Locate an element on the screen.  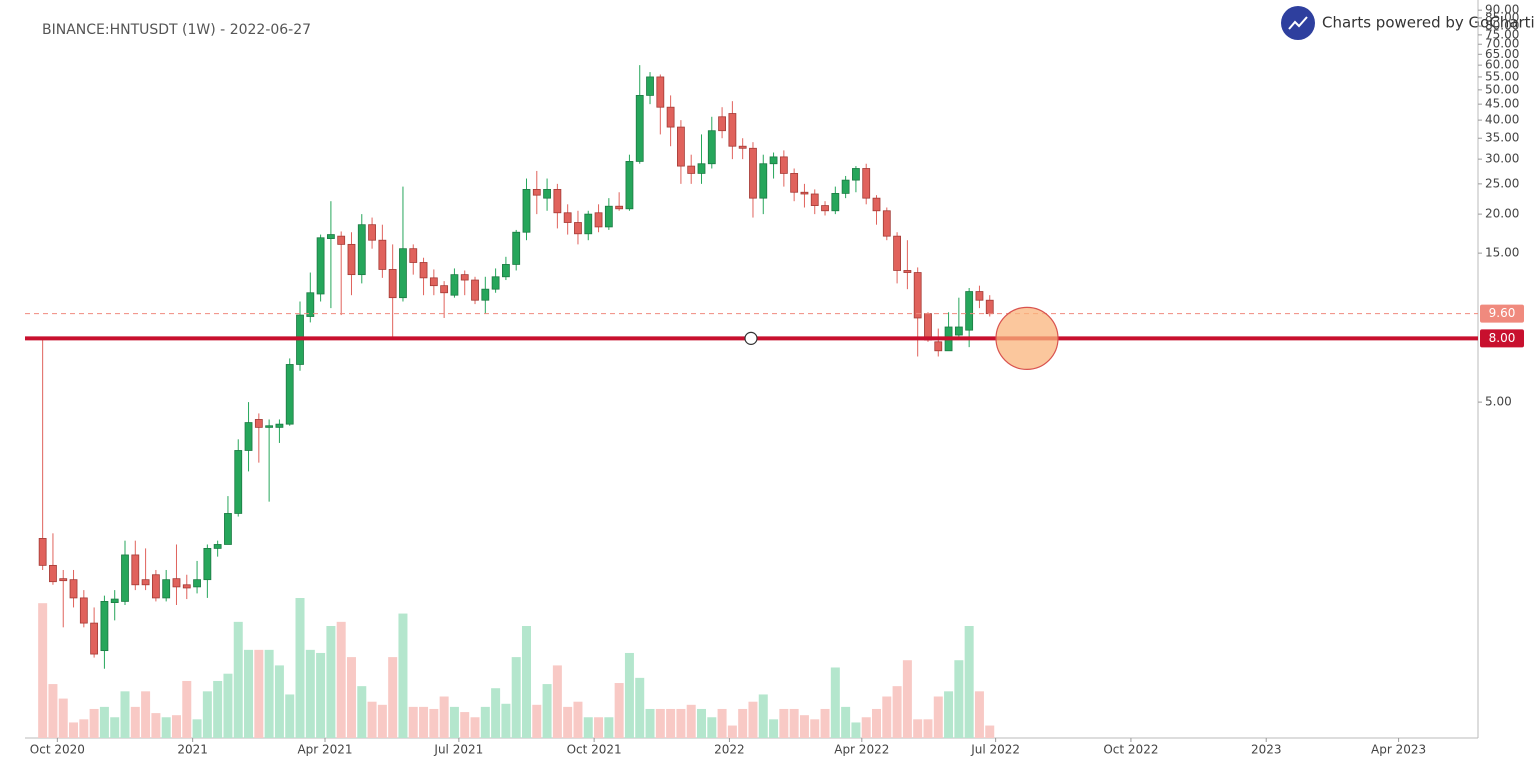
watermark: Charts powered by GoCharting is located at coordinates (1429, 23).